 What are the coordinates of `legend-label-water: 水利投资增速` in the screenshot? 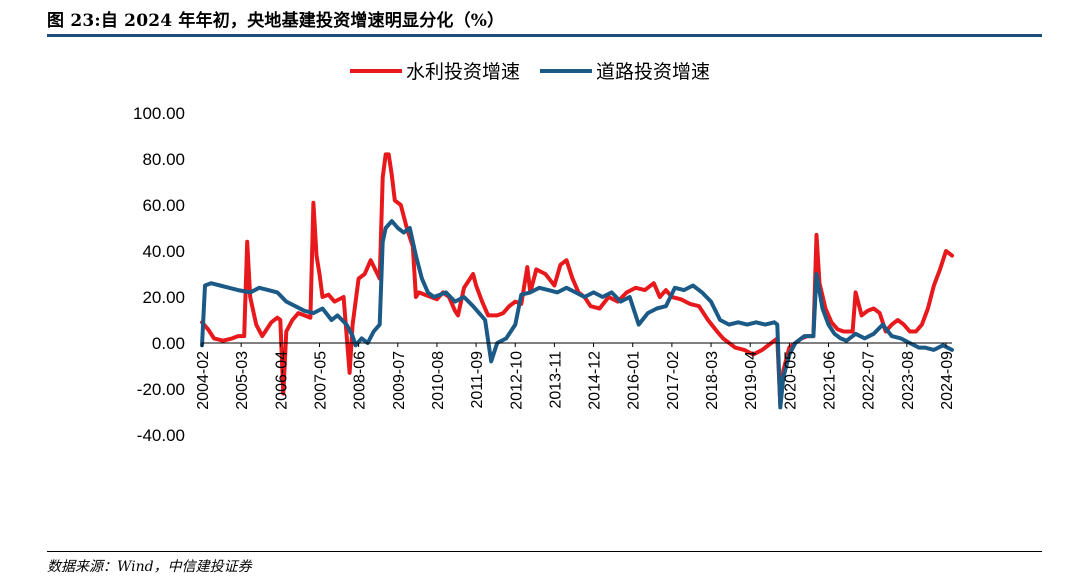 It's located at (463, 72).